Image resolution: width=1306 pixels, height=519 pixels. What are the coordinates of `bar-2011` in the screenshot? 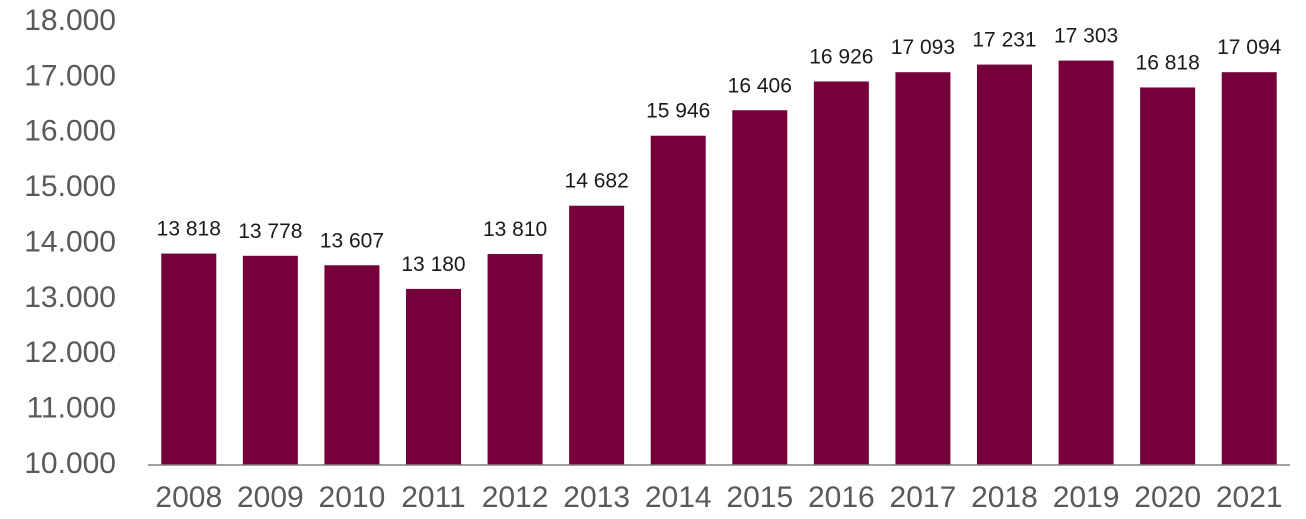 It's located at (433, 376).